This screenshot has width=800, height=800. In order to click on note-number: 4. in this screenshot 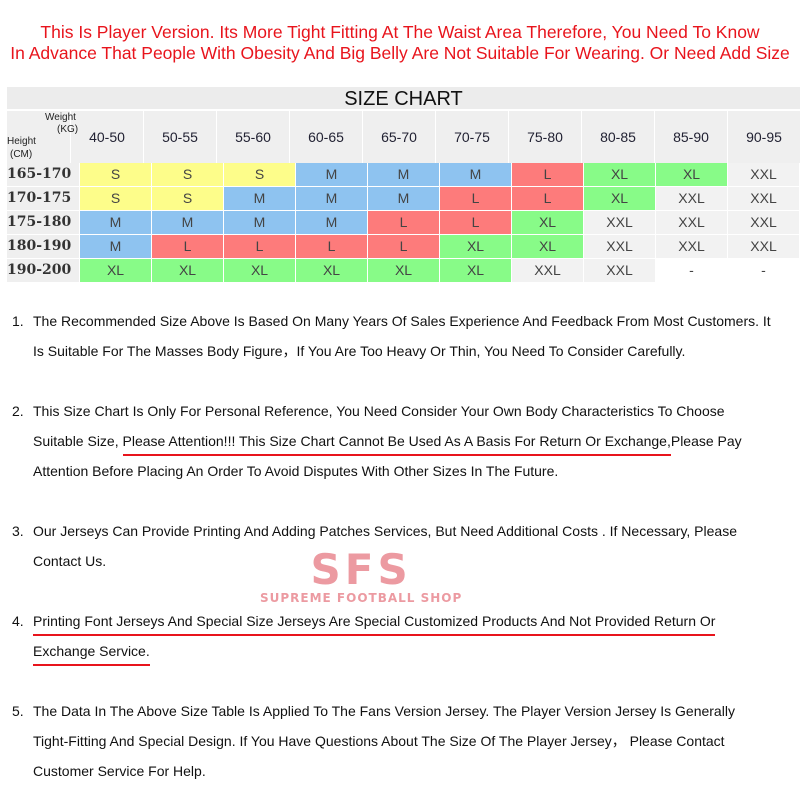, I will do `click(18, 621)`.